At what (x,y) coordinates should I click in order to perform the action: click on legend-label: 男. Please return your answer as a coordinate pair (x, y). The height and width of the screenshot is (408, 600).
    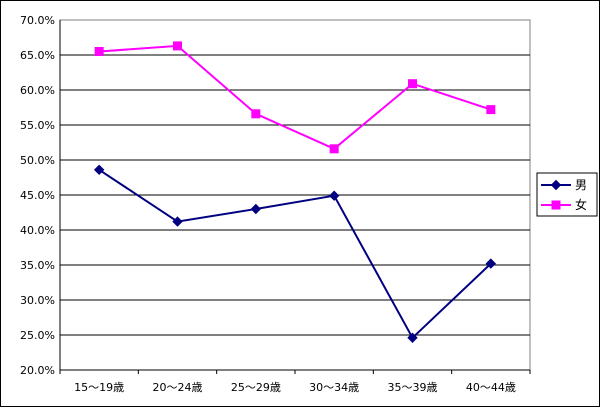
    Looking at the image, I should click on (581, 185).